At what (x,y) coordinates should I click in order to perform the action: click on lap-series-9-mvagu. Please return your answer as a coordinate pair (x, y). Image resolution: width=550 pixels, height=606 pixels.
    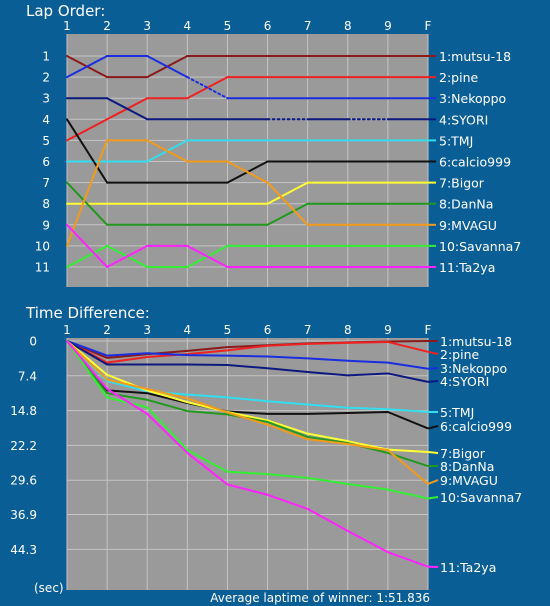
    Looking at the image, I should click on (247, 193).